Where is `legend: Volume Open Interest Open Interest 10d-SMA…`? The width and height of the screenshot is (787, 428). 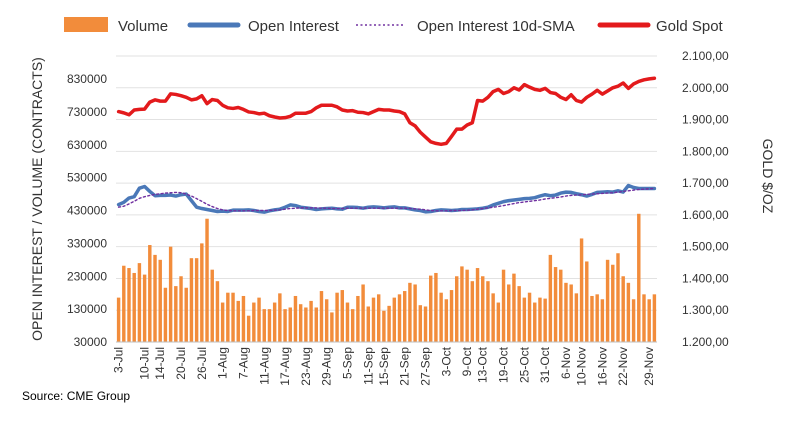
legend: Volume Open Interest Open Interest 10d-SMA… is located at coordinates (394, 26).